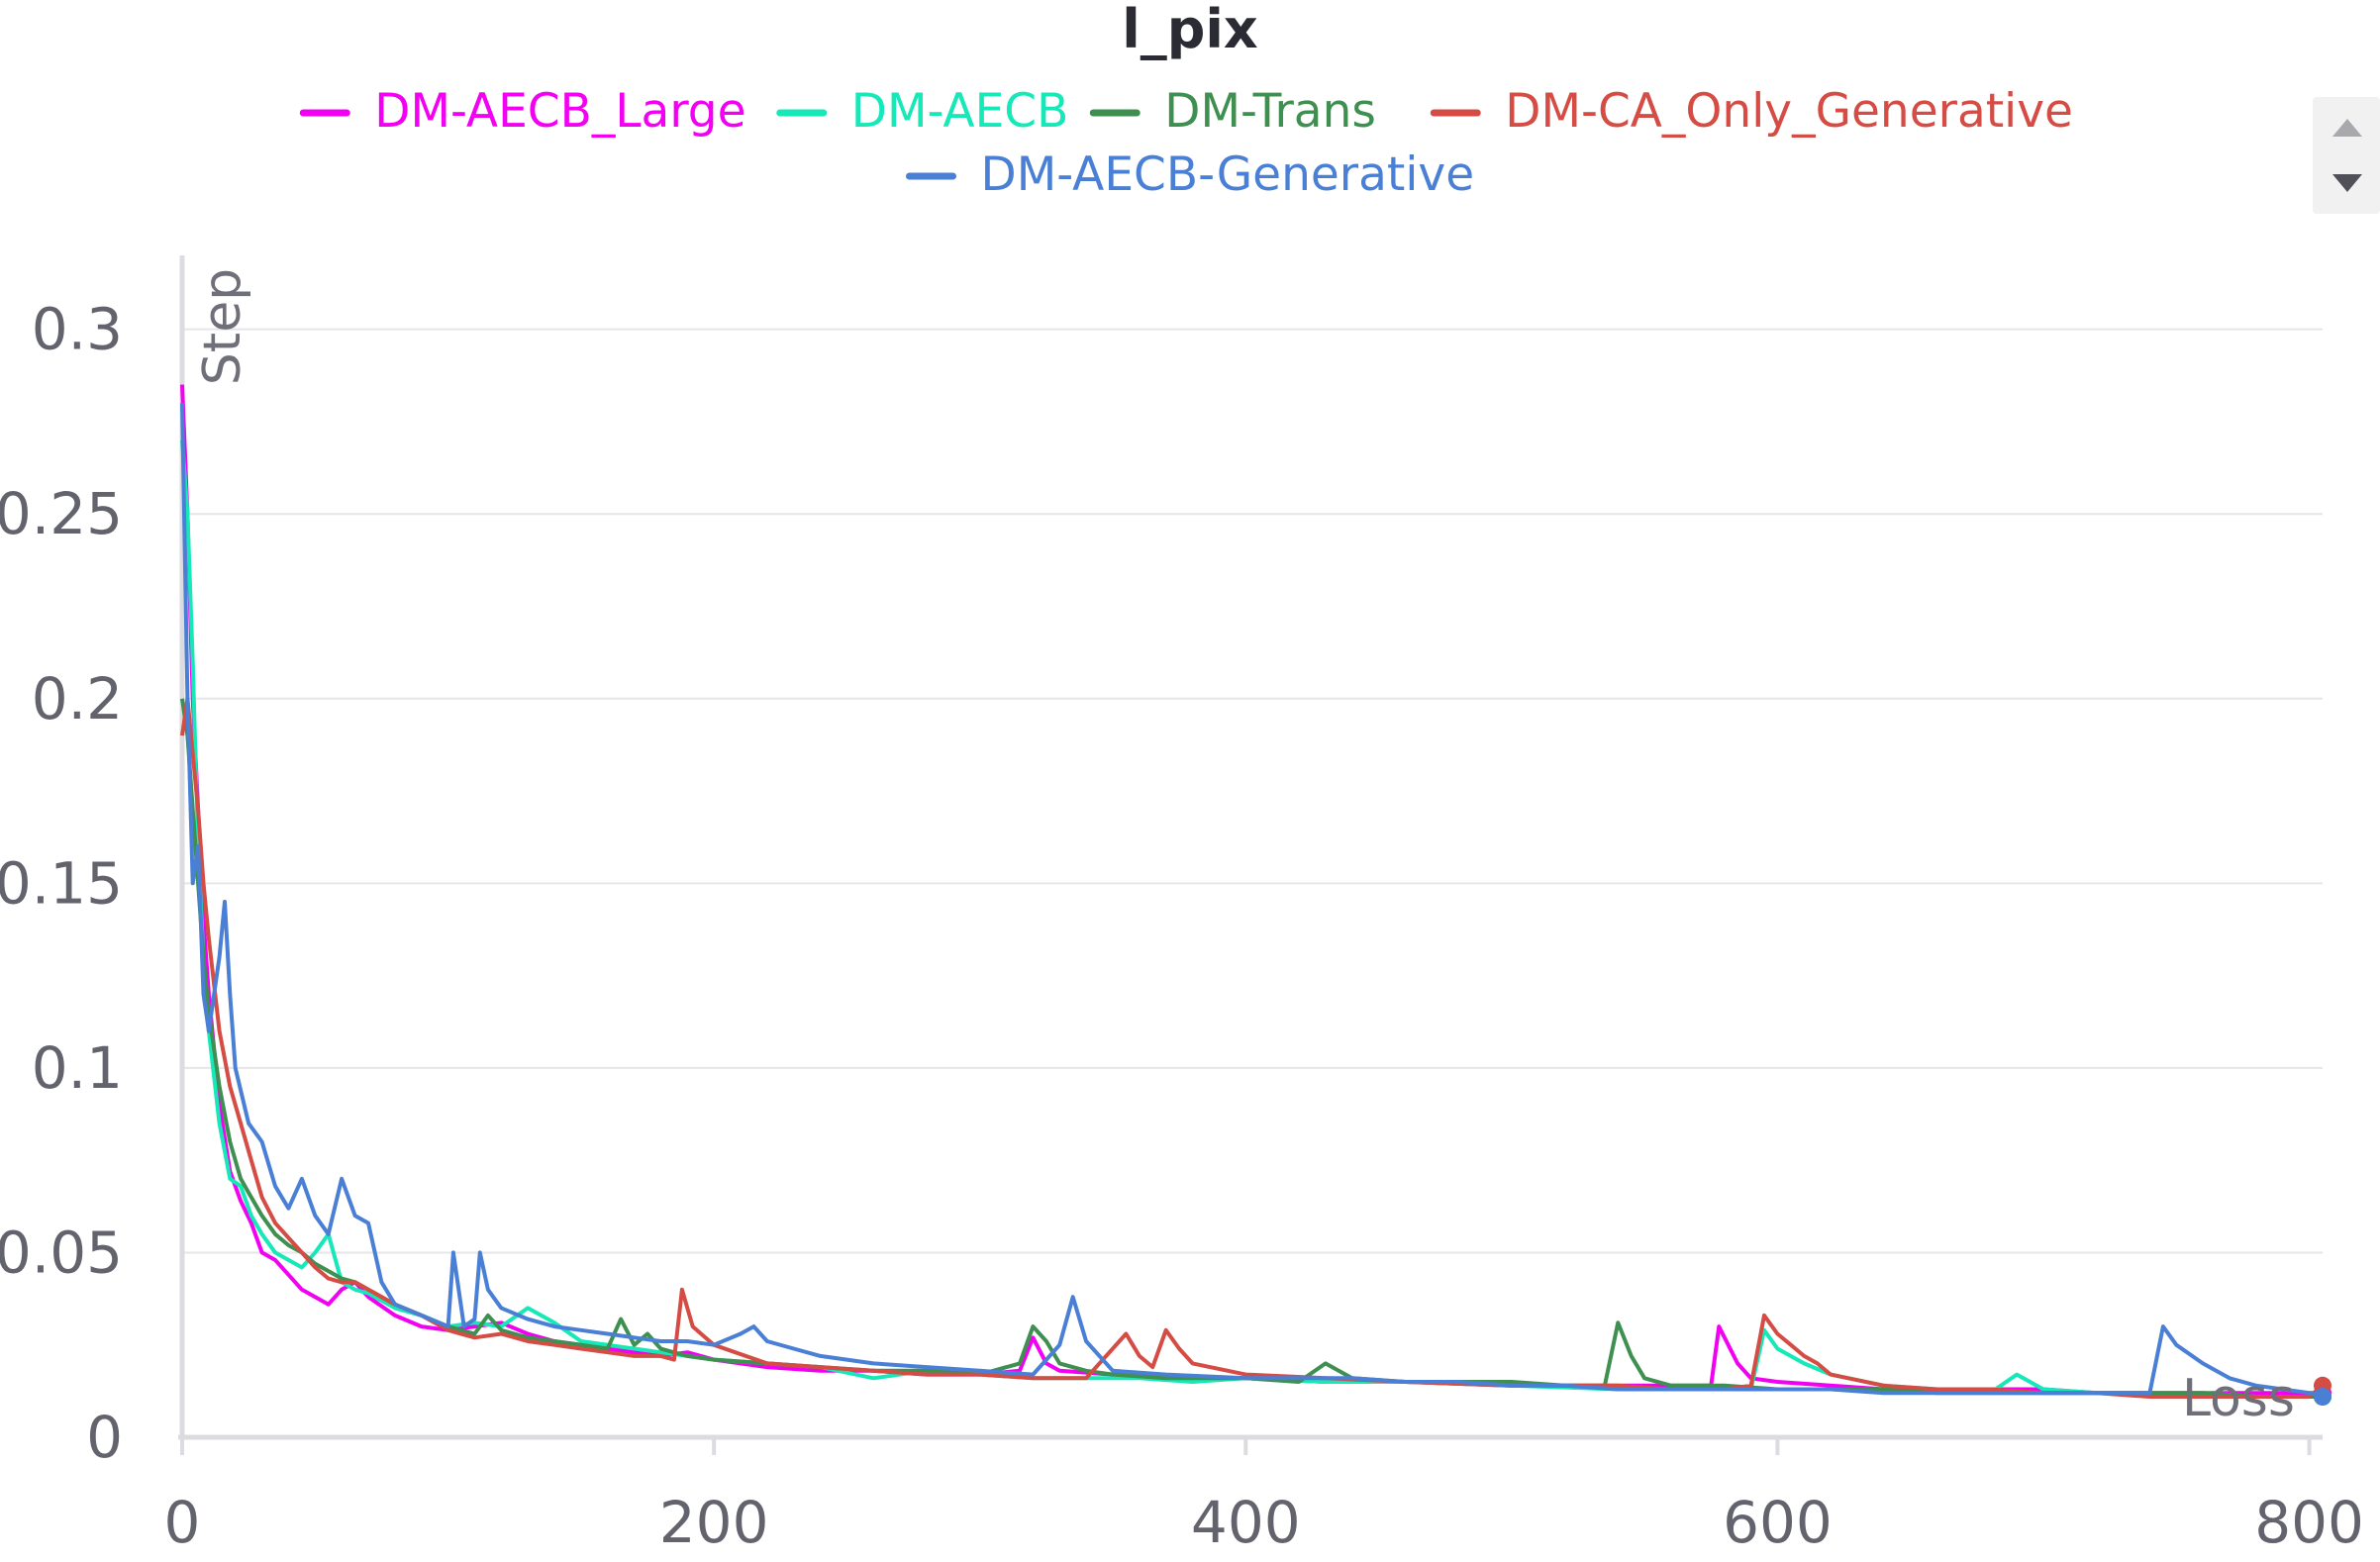  Describe the element at coordinates (714, 1522) in the screenshot. I see `x-tick-label: 200` at that location.